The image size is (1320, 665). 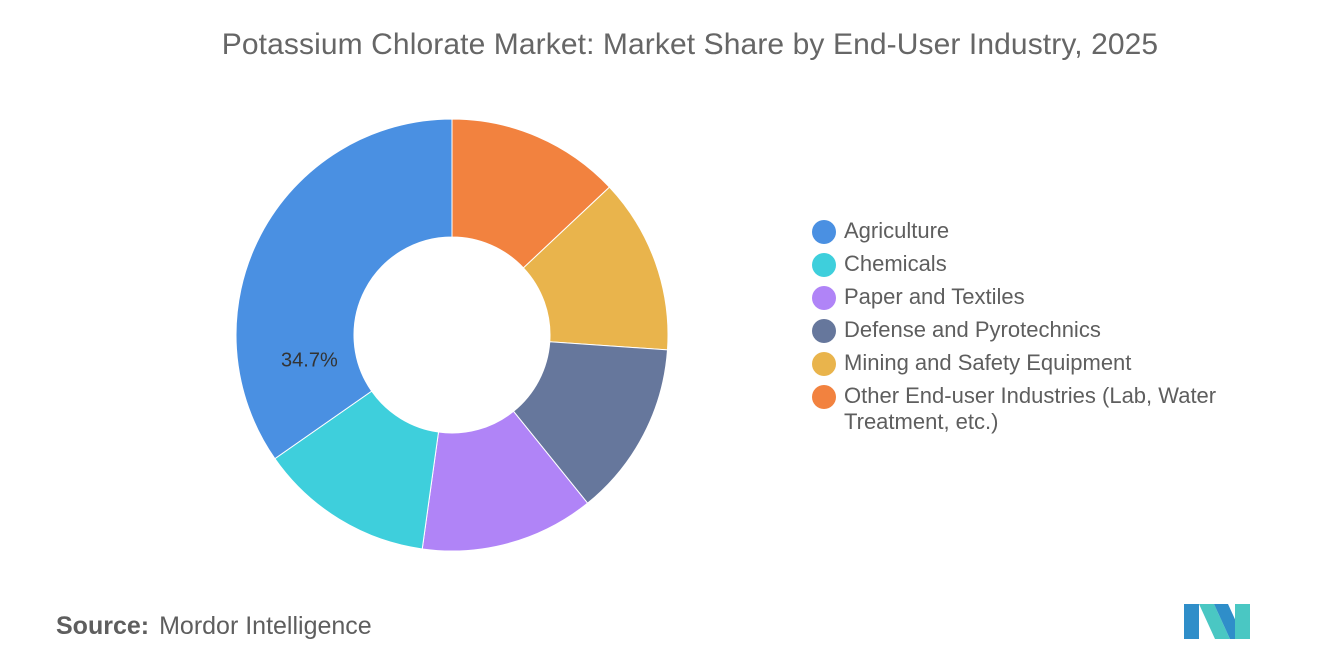 I want to click on donut-slice-defense-and-pyrotechnics, so click(x=590, y=422).